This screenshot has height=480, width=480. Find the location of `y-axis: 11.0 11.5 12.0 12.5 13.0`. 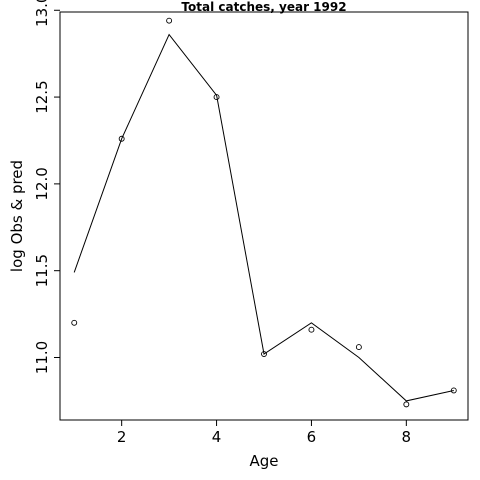

y-axis: 11.0 11.5 12.0 12.5 13.0 is located at coordinates (46, 187).